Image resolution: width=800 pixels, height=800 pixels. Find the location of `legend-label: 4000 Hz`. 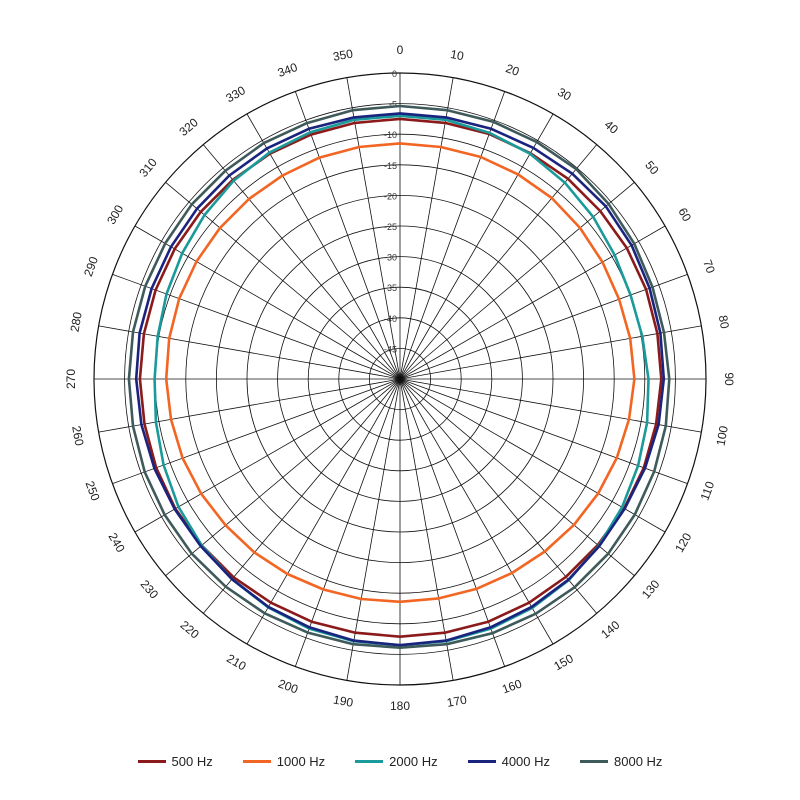

legend-label: 4000 Hz is located at coordinates (526, 761).